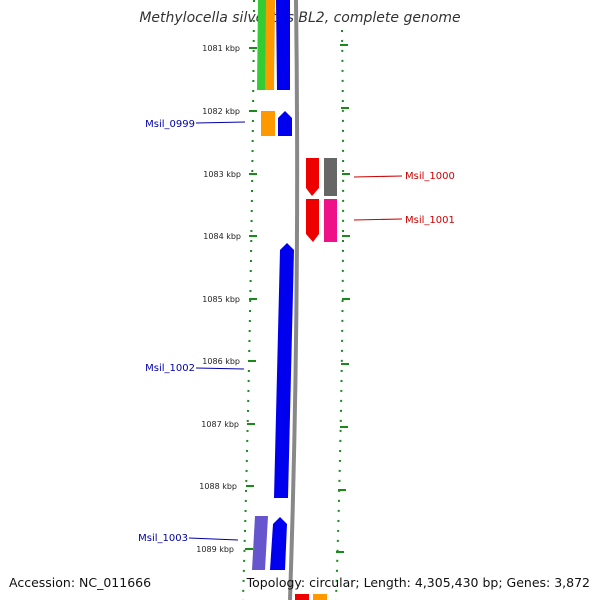 This screenshot has height=600, width=600. What do you see at coordinates (302, 597) in the screenshot?
I see `gene-red-bottom` at bounding box center [302, 597].